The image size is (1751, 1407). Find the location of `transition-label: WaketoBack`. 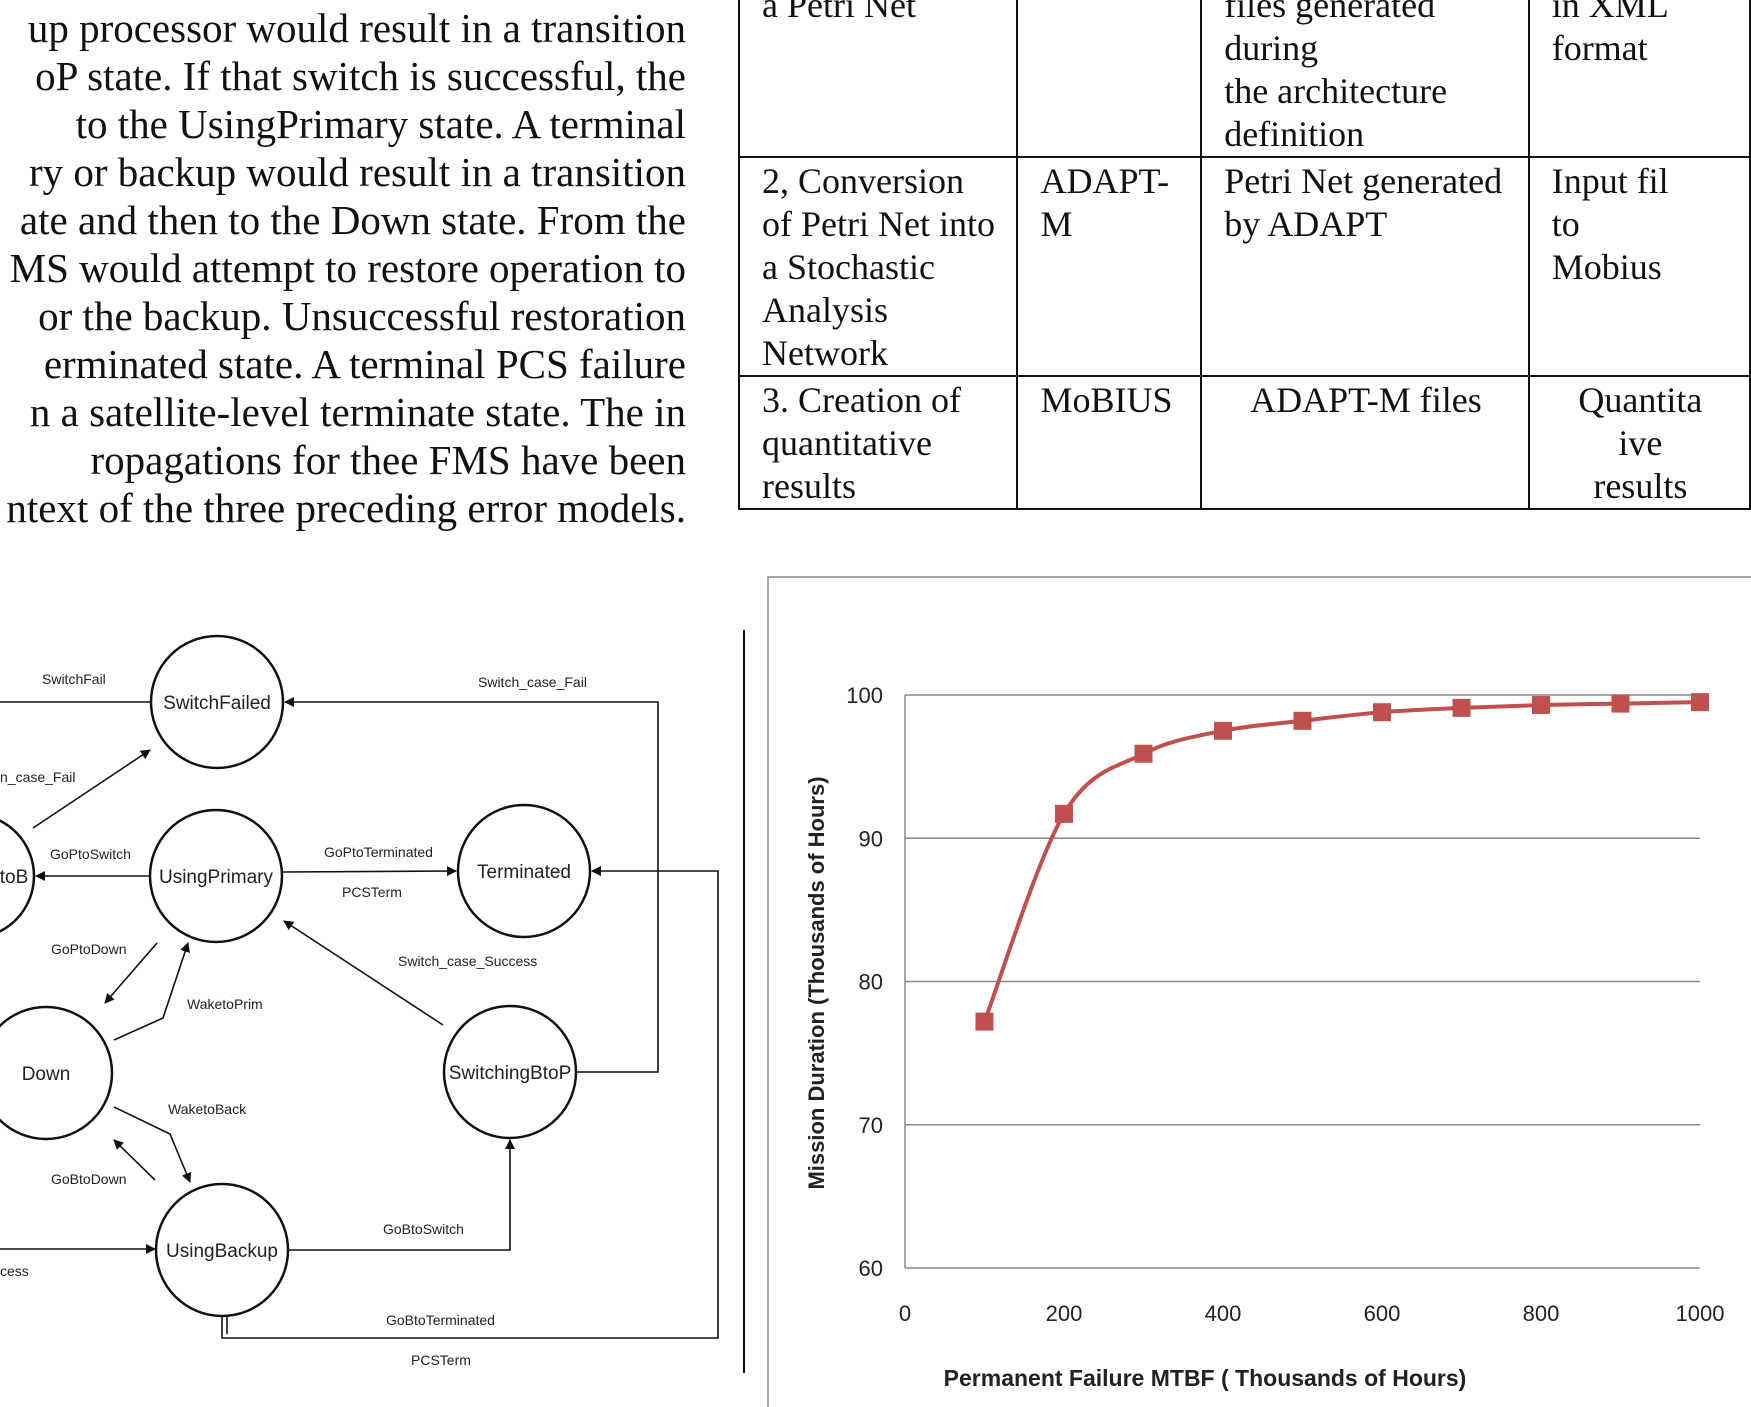

transition-label: WaketoBack is located at coordinates (207, 1109).